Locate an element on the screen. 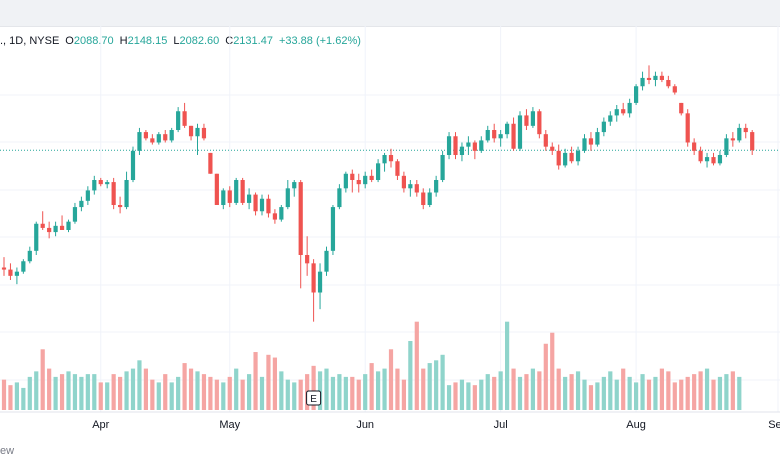  x-tick-label: Jun is located at coordinates (365, 425).